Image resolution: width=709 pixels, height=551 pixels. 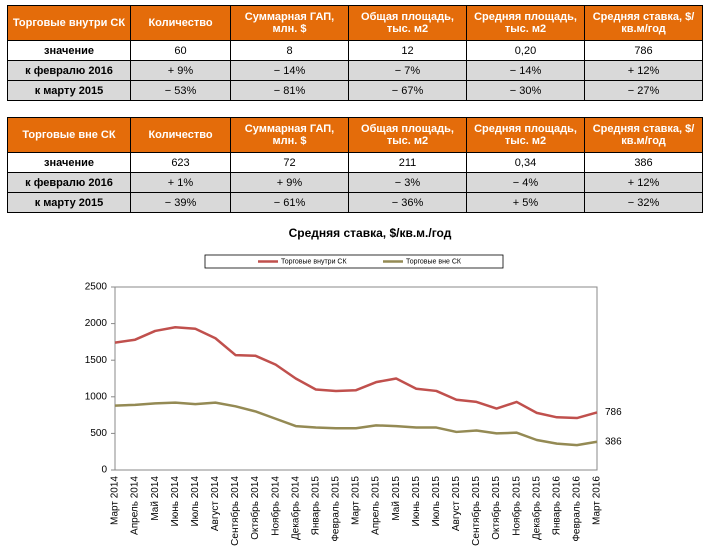 I want to click on x-tick-label: Октябрь 2014, so click(x=255, y=508).